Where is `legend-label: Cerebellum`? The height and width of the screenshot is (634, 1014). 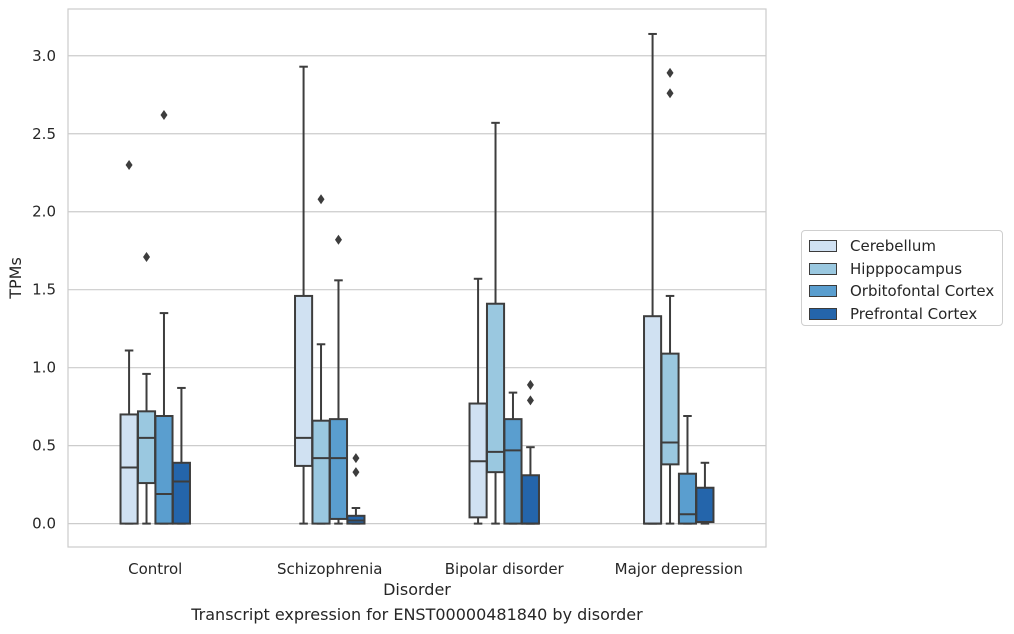 legend-label: Cerebellum is located at coordinates (893, 246).